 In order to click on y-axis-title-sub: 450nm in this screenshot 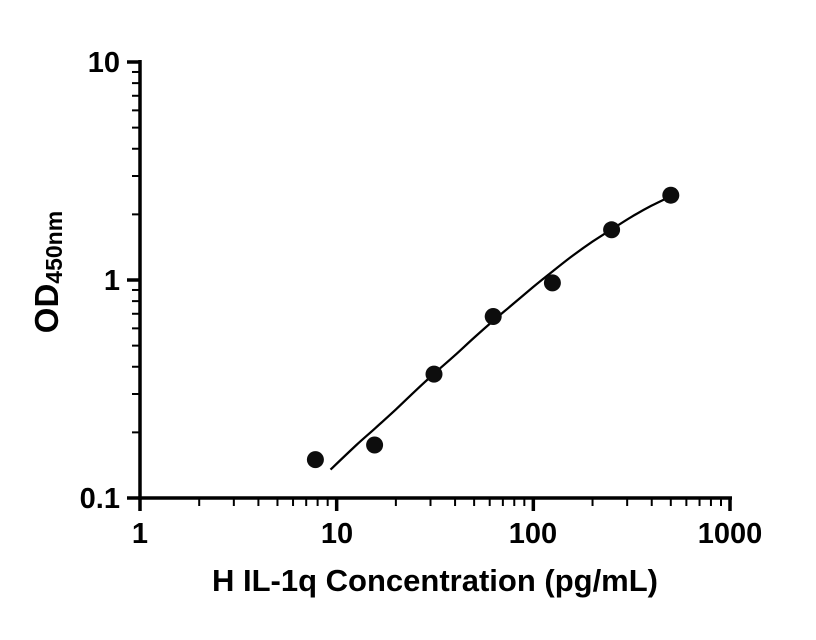, I will do `click(54, 247)`.